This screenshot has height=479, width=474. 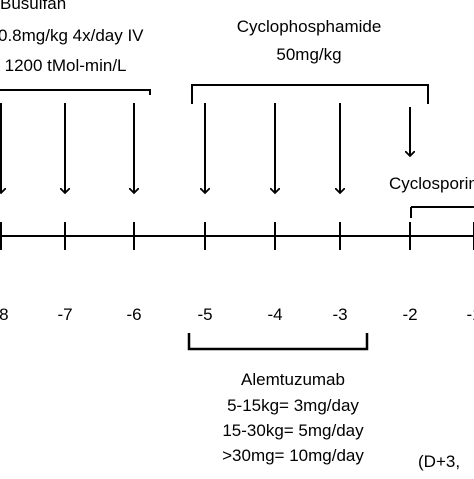 What do you see at coordinates (237, 314) in the screenshot?
I see `timeline-day-labels: -8 -7 -6 -5 -4 -3 -2 -1` at bounding box center [237, 314].